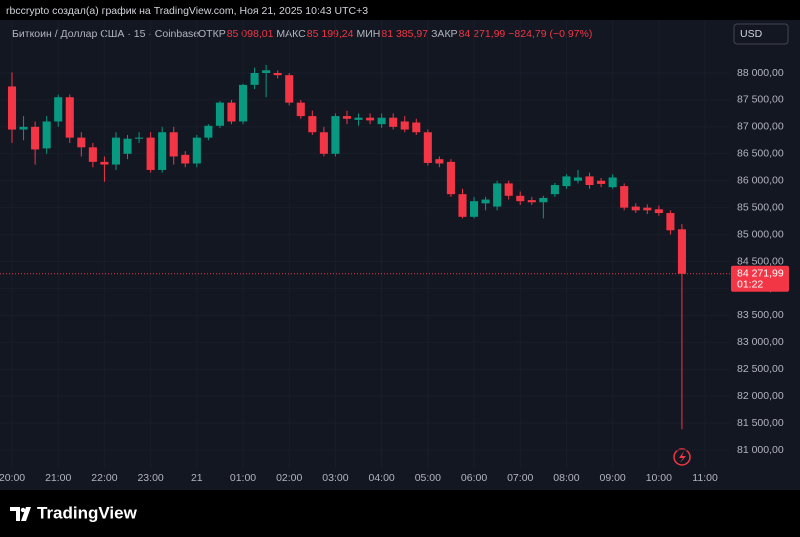  I want to click on x-tick-label: 21, so click(197, 478).